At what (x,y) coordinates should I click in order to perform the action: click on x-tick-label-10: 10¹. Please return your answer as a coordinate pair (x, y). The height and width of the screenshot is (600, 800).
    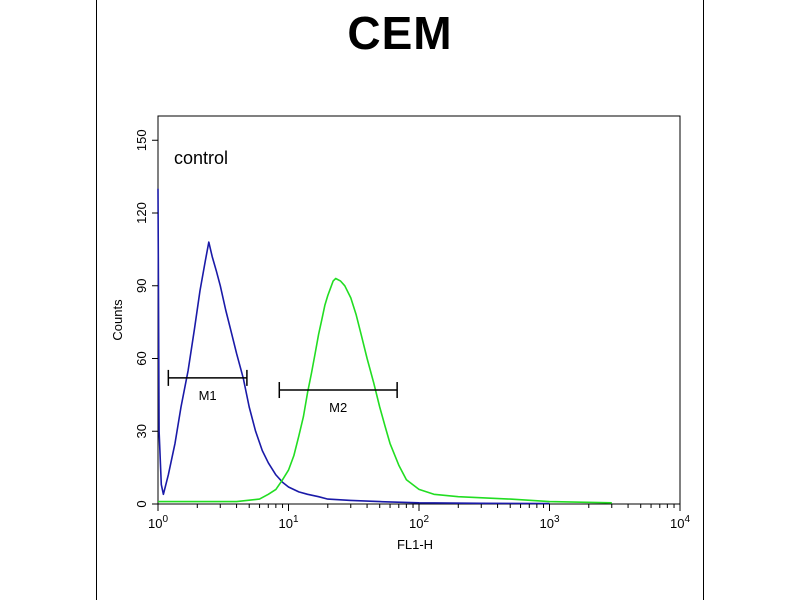
    Looking at the image, I should click on (288, 522).